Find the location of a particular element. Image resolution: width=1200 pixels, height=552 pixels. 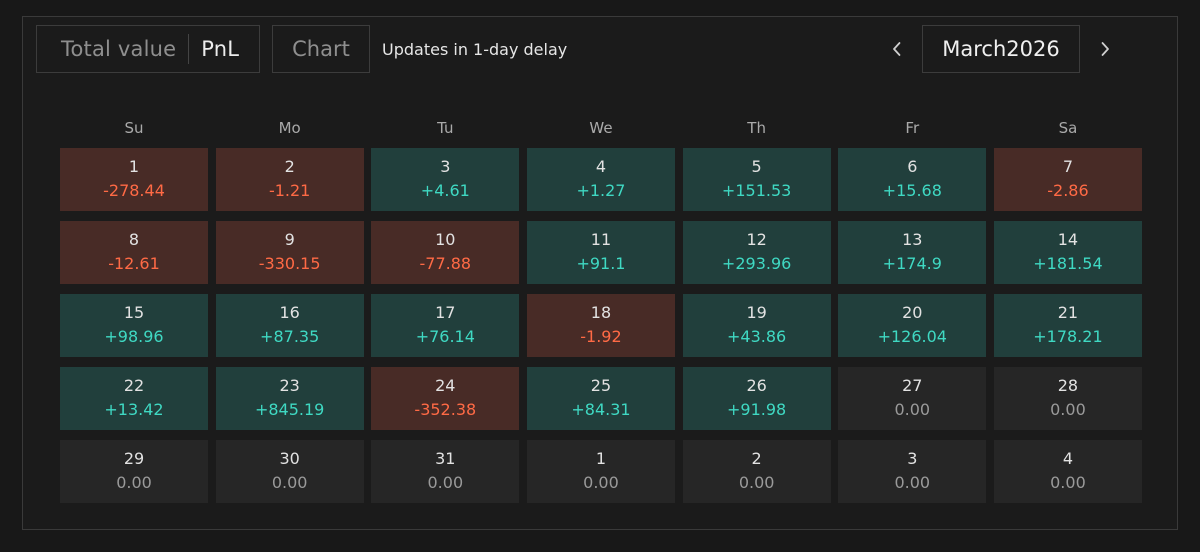

weekday-label: Th is located at coordinates (756, 128).